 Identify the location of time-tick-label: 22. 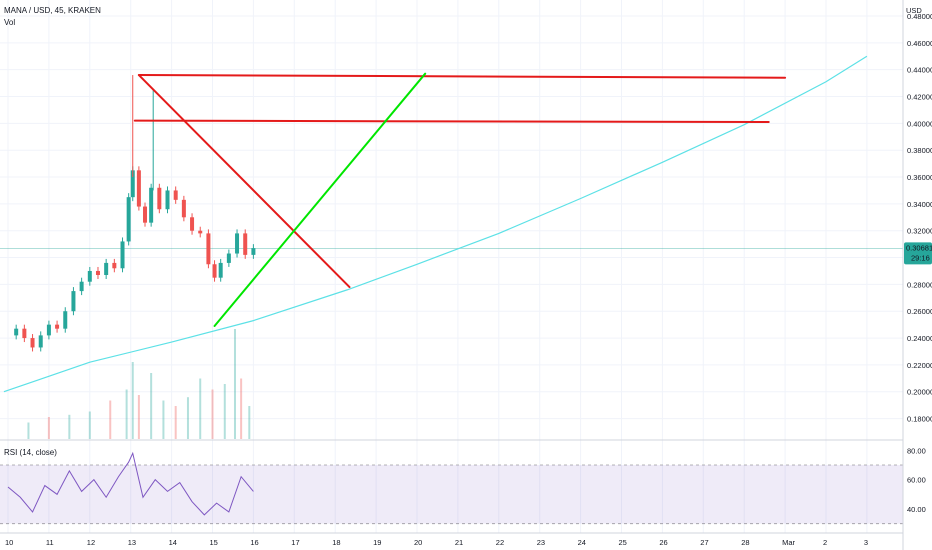
(500, 542).